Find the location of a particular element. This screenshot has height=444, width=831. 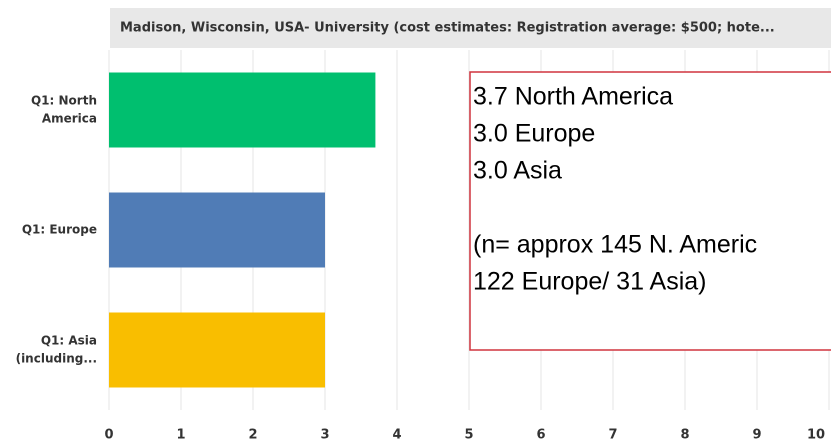

y-tick-label: Q1: Asia is located at coordinates (69, 341).